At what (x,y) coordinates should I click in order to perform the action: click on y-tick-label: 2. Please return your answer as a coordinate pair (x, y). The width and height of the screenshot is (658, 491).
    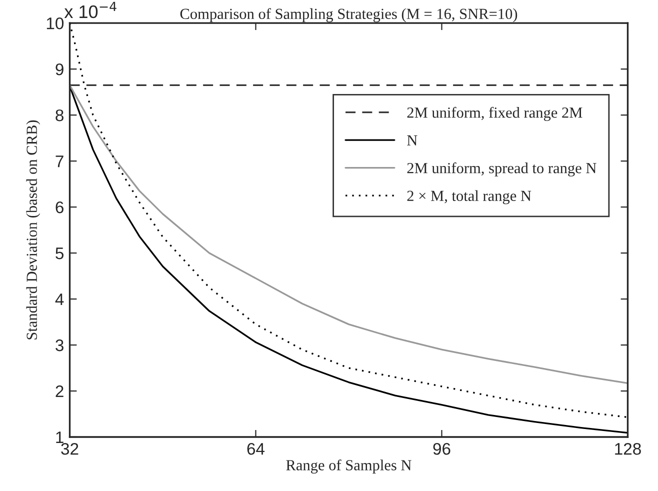
    Looking at the image, I should click on (60, 391).